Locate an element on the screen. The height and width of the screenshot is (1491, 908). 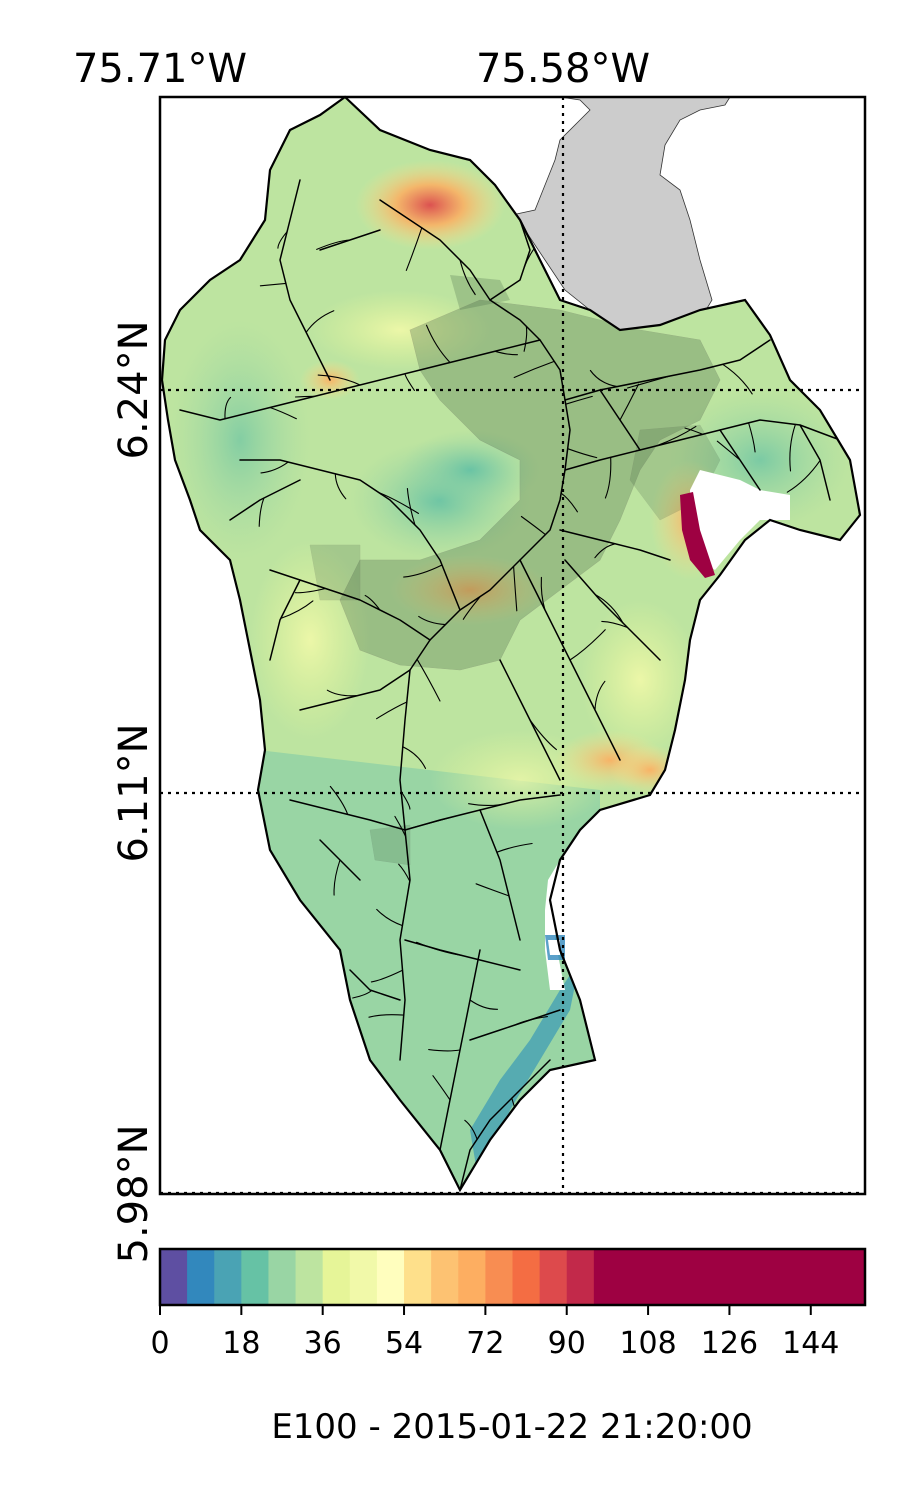
colorbar-tick-label: 144 is located at coordinates (810, 1343).